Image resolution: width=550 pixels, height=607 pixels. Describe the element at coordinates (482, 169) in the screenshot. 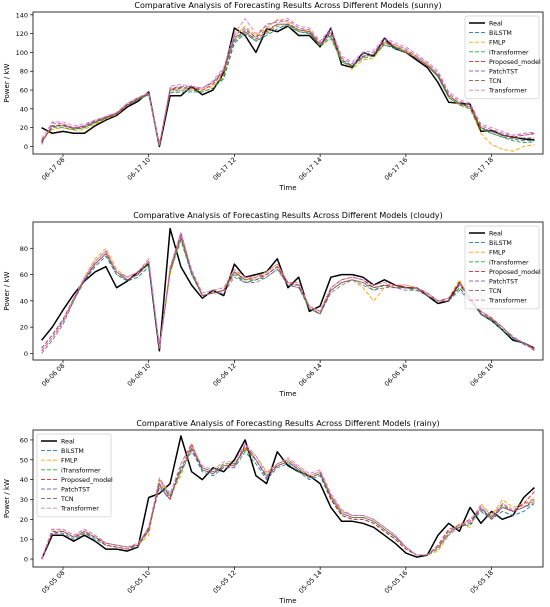

I see `x-tick-label: 06-17 18` at that location.